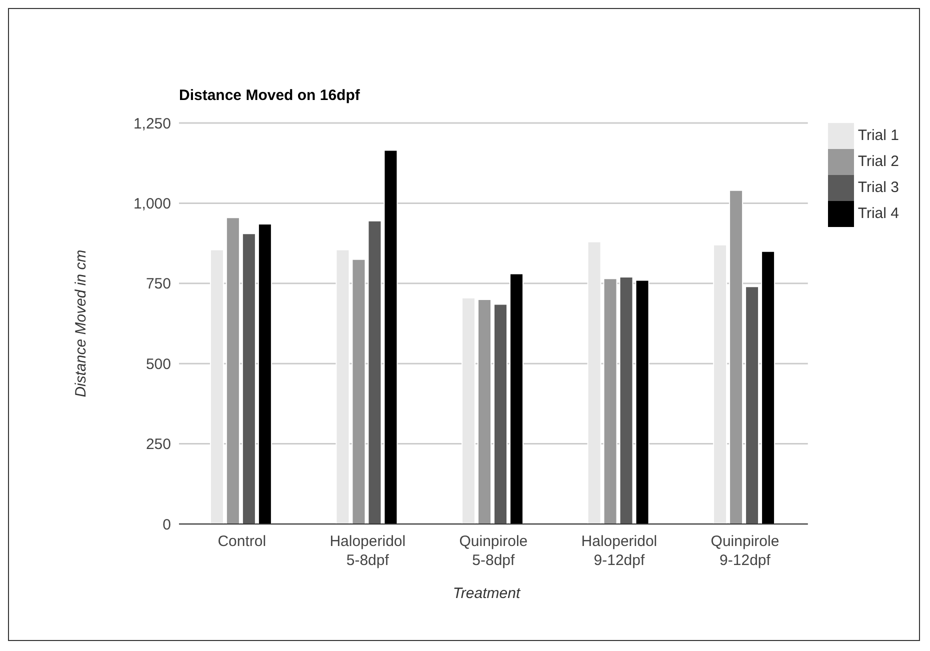  I want to click on legend-label: Trial 4, so click(878, 213).